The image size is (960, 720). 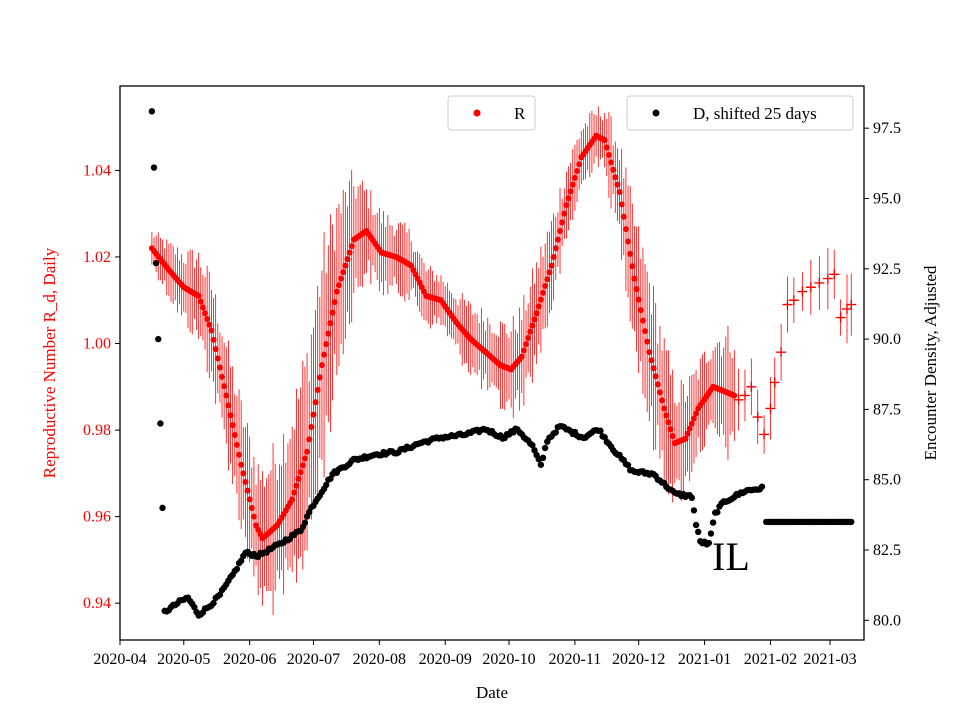 What do you see at coordinates (887, 339) in the screenshot?
I see `y-right-tick-label: 90.0` at bounding box center [887, 339].